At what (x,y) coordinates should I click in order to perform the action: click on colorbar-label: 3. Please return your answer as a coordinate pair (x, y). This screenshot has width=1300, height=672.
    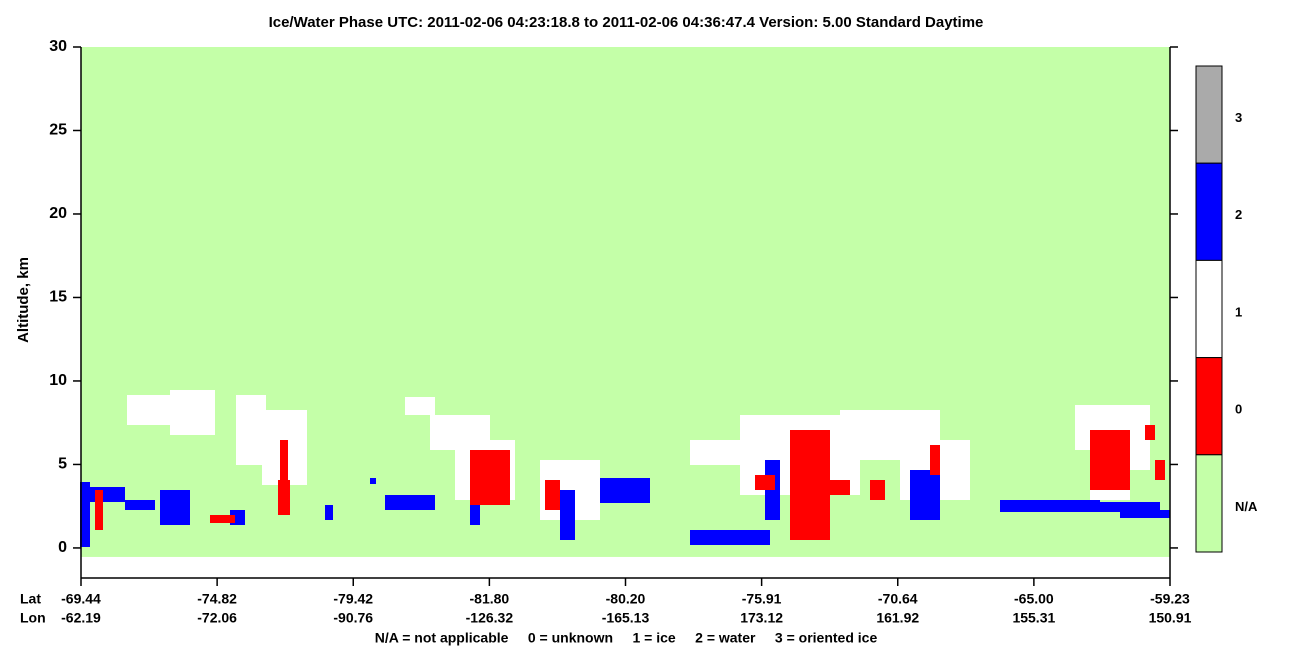
    Looking at the image, I should click on (1238, 117).